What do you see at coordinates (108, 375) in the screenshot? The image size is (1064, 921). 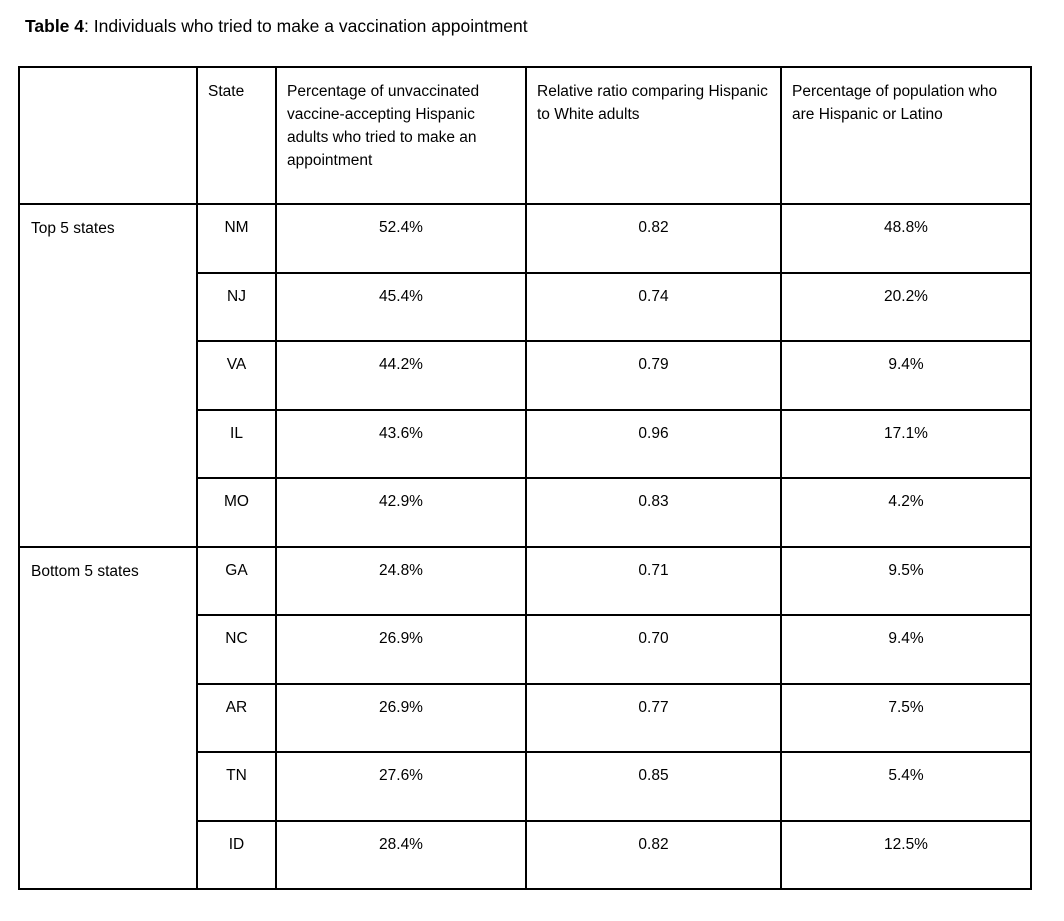 I see `group-label-top5: Top 5 states` at bounding box center [108, 375].